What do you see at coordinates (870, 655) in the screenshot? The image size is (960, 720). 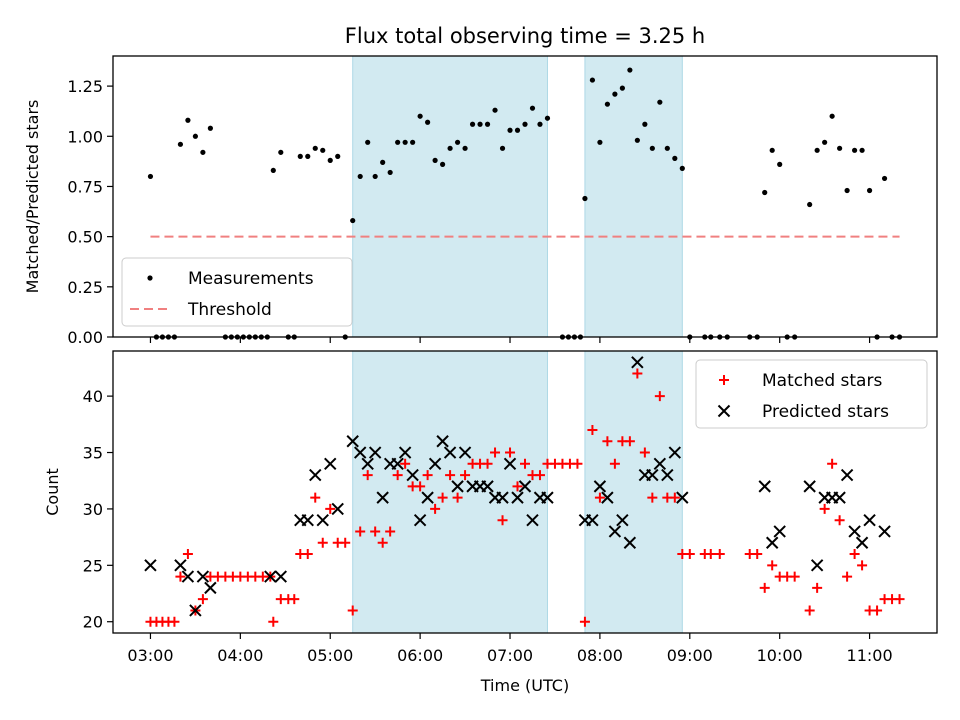 I see `x-tick-label: 11:00` at bounding box center [870, 655].